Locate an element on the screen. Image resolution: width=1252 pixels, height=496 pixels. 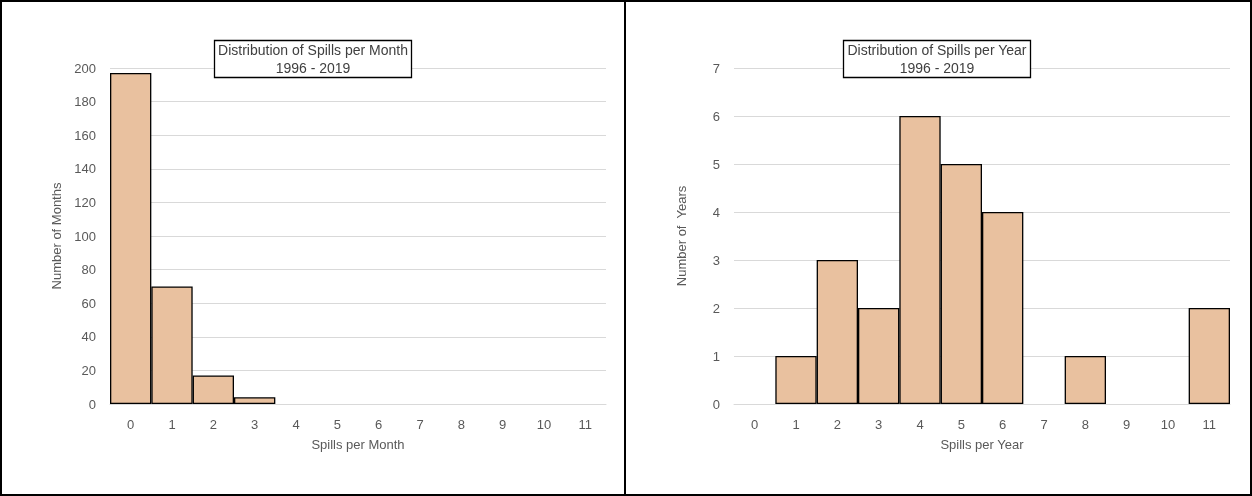
y-tick-label: 1 is located at coordinates (716, 356).